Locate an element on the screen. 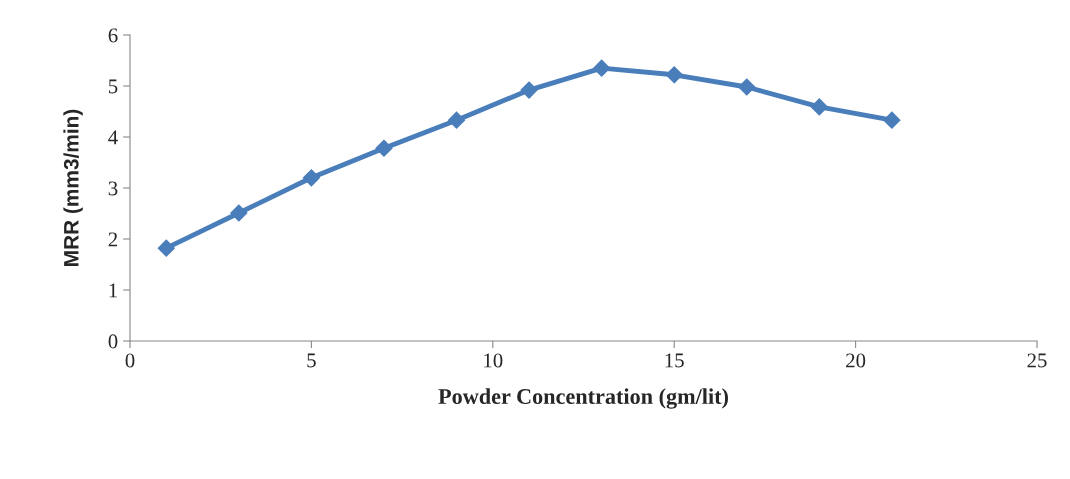 The width and height of the screenshot is (1070, 479). y-tick-label: 2 is located at coordinates (113, 239).